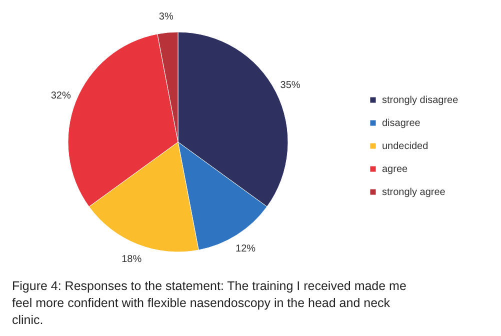 This screenshot has height=336, width=501. What do you see at coordinates (290, 85) in the screenshot?
I see `data-label: 35%` at bounding box center [290, 85].